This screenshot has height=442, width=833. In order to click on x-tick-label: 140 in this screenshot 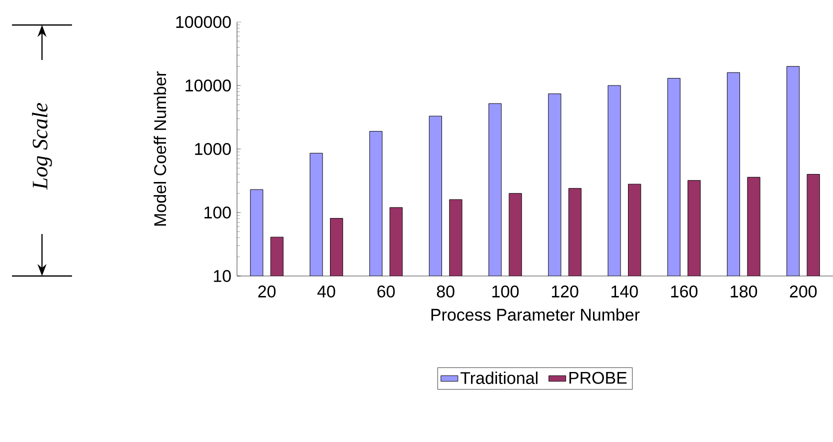, I will do `click(625, 291)`.